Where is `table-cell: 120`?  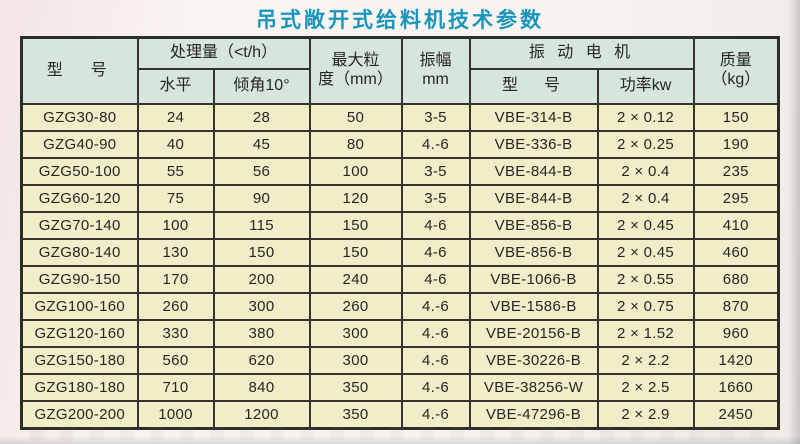 table-cell: 120 is located at coordinates (355, 198).